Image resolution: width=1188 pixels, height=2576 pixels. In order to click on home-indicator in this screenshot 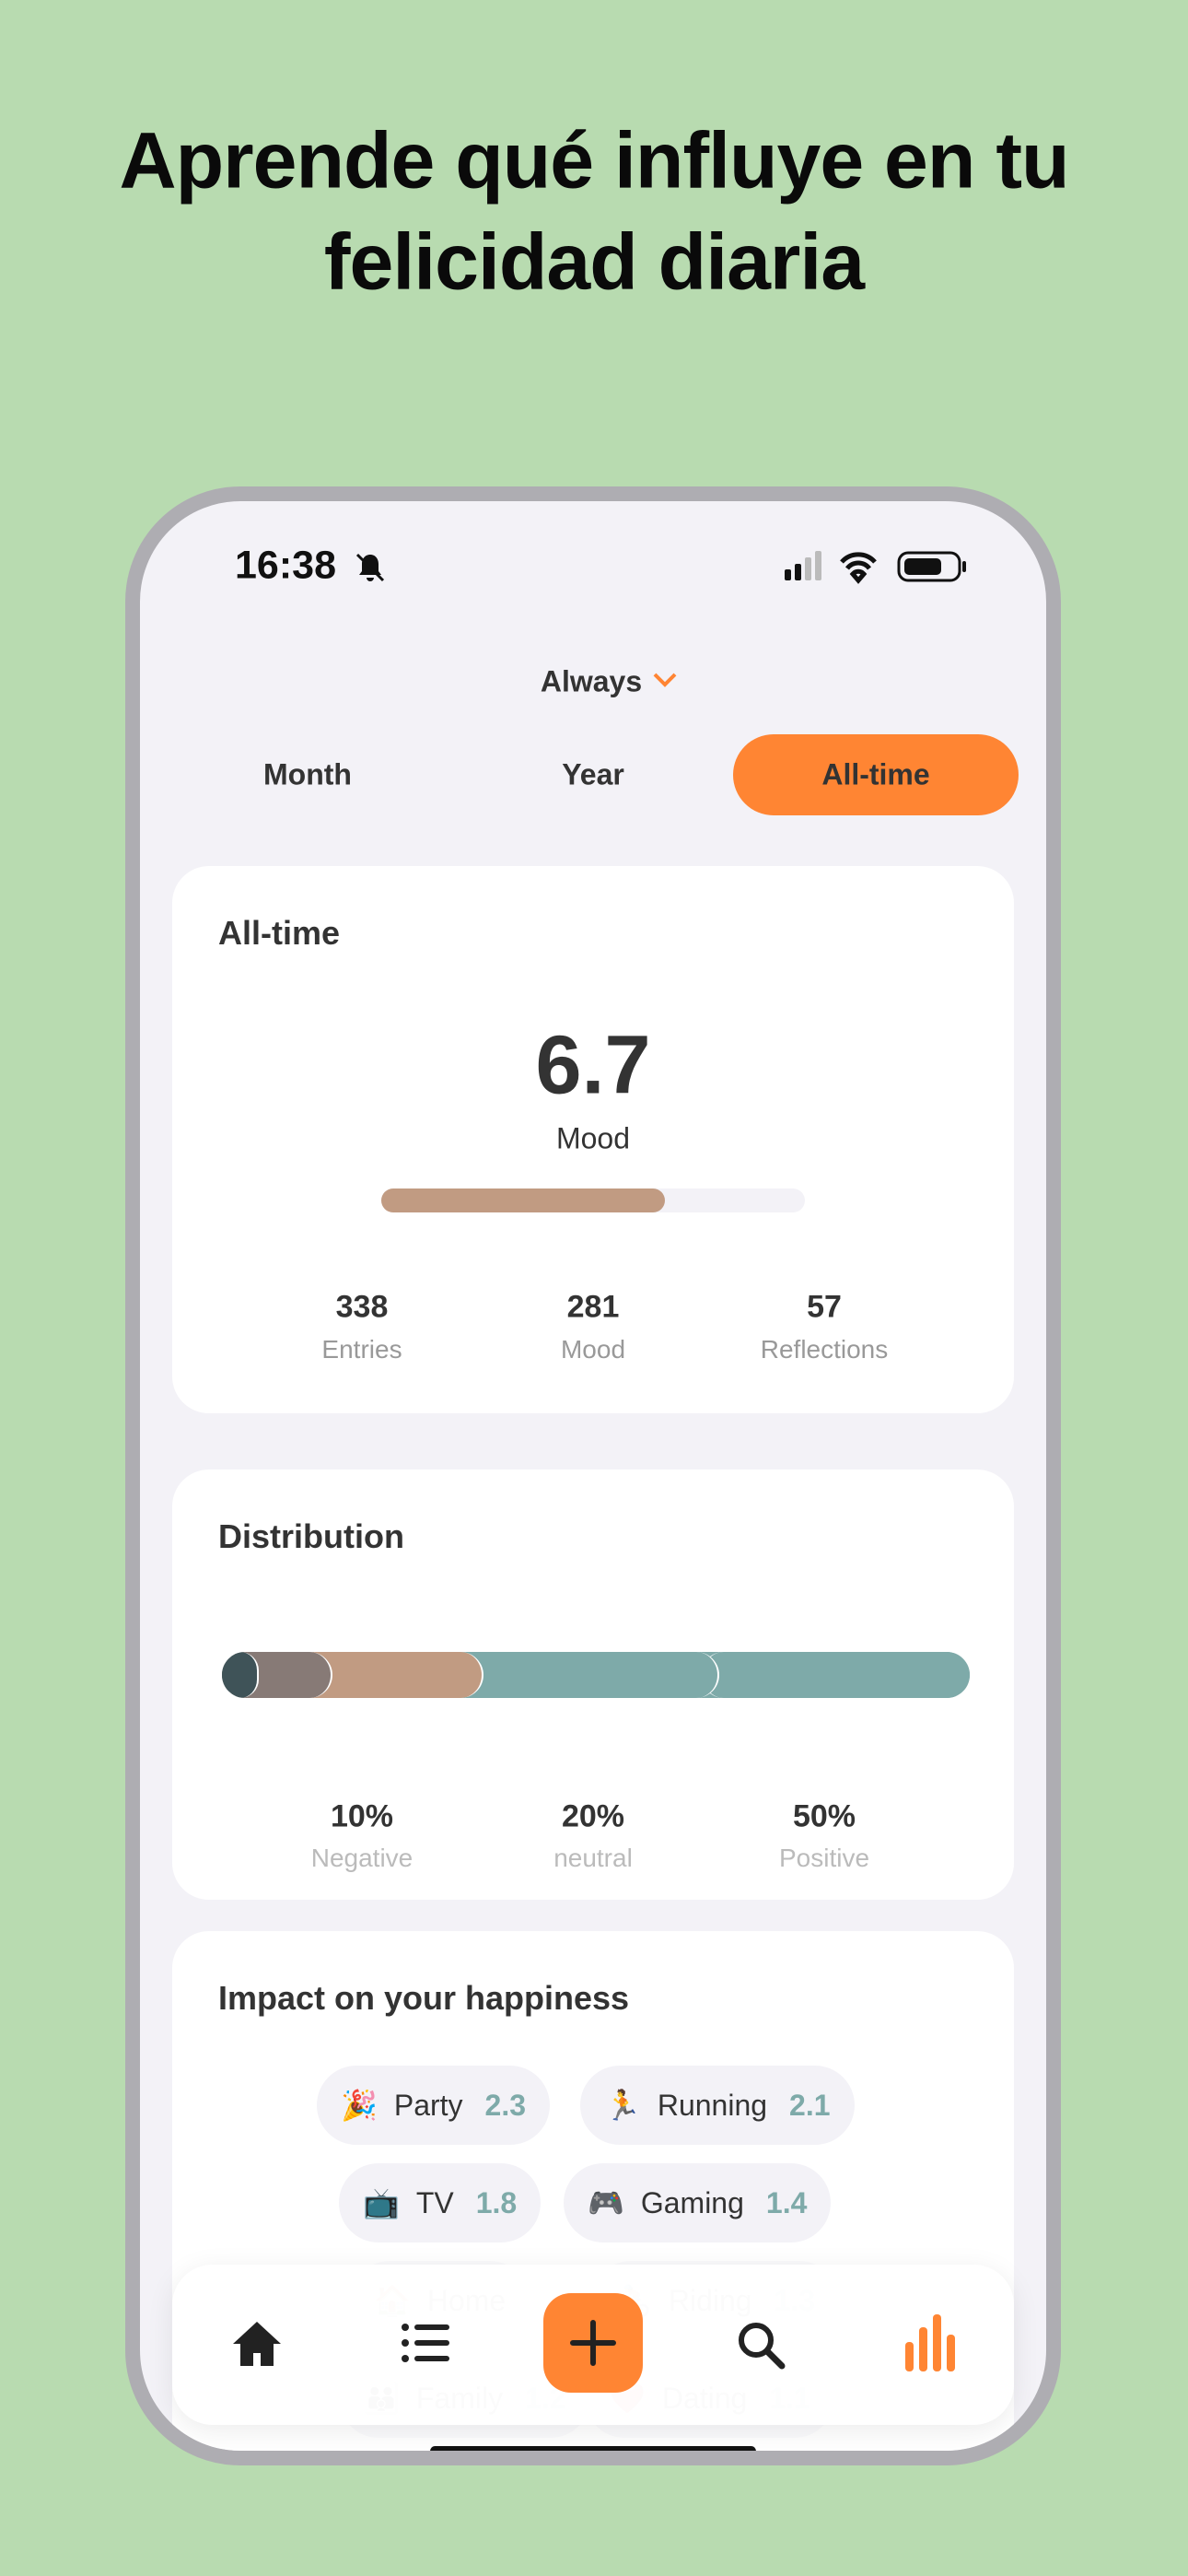, I will do `click(593, 2448)`.